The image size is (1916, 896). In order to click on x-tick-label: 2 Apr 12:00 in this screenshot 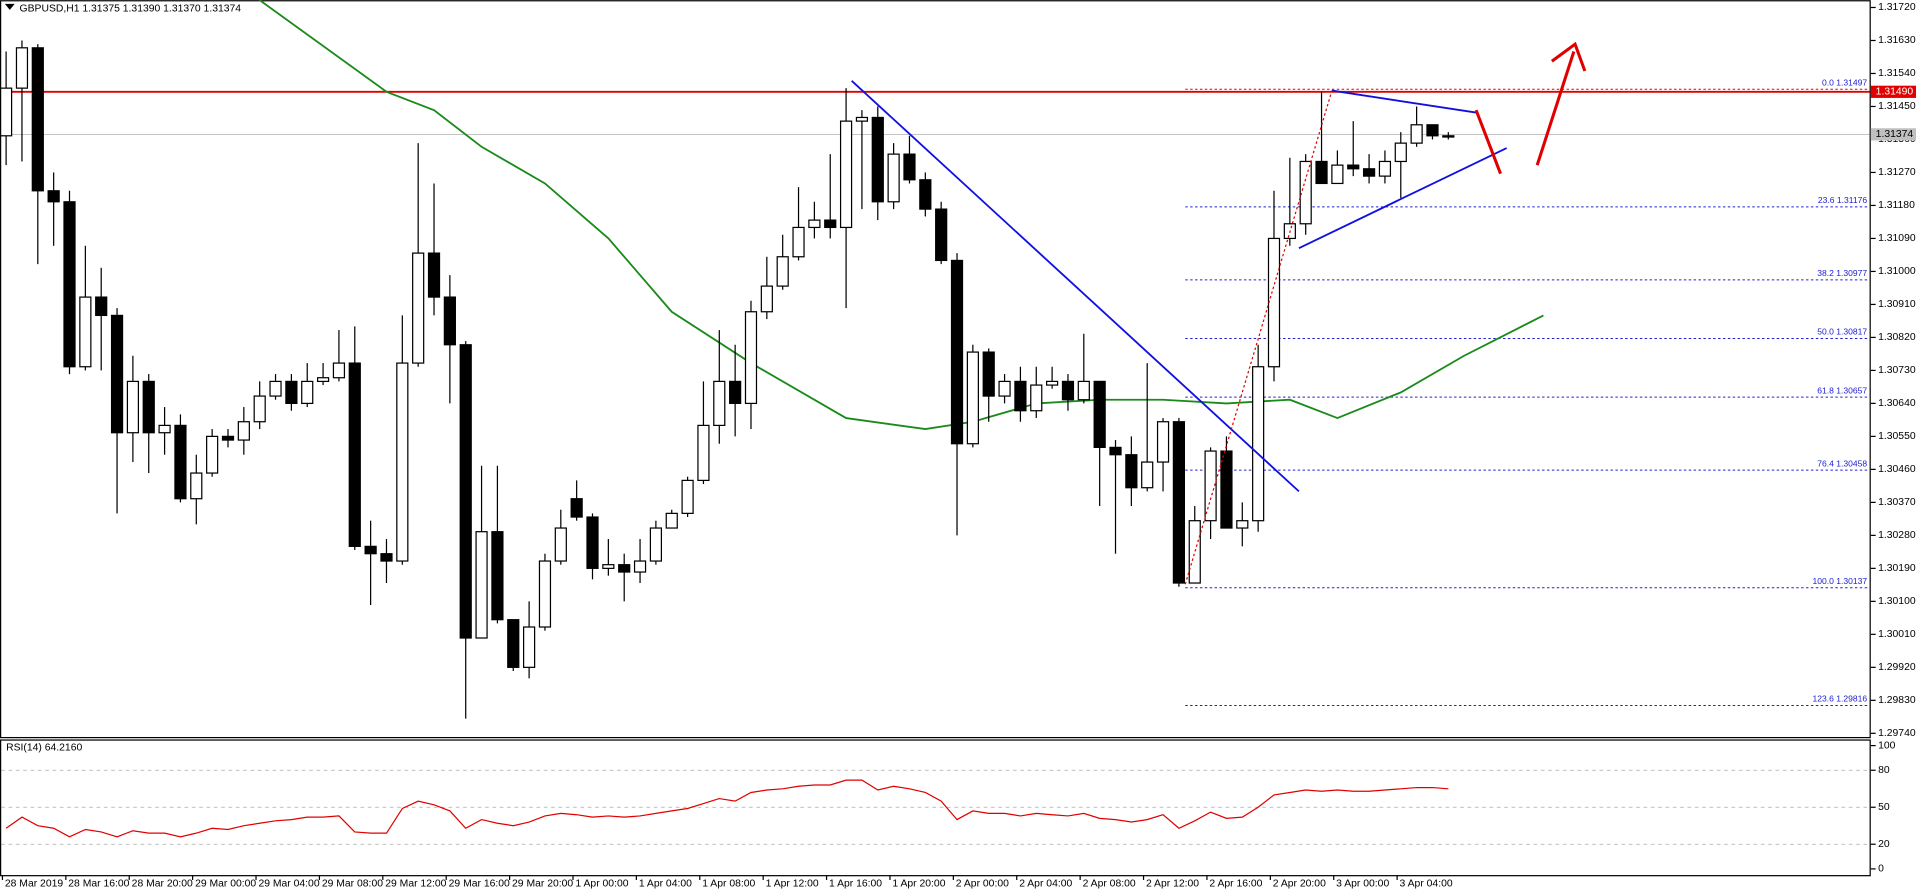, I will do `click(1172, 883)`.